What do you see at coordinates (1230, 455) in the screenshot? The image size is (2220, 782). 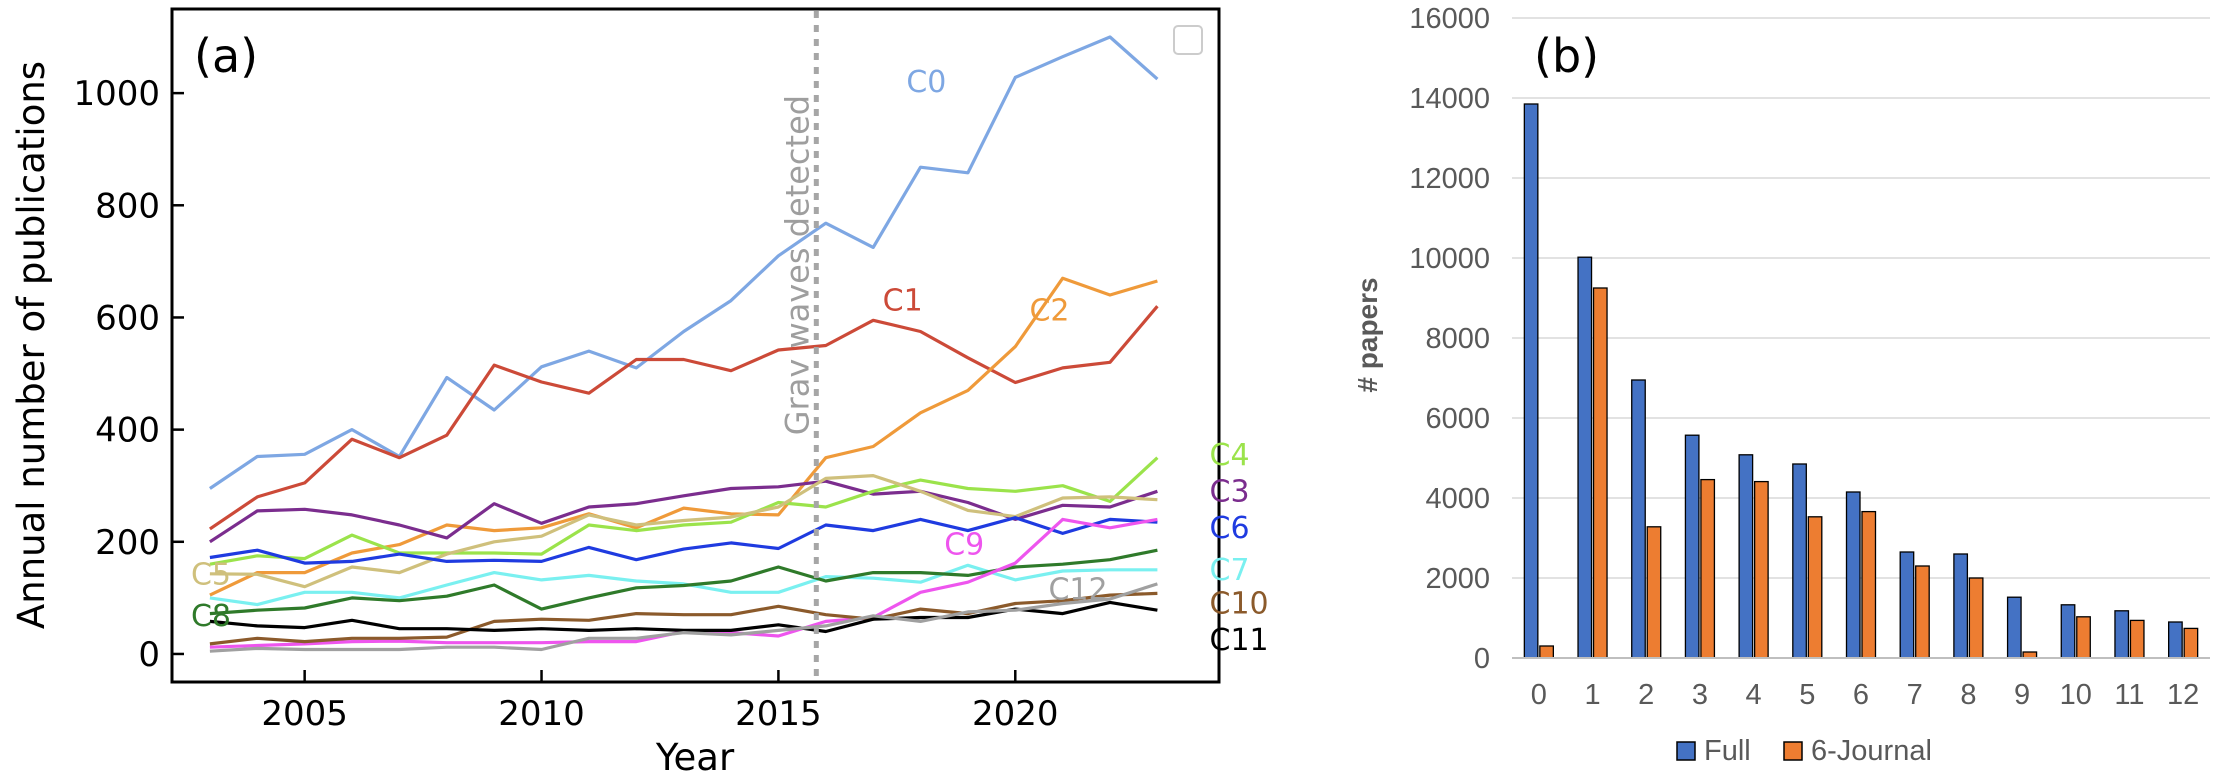 I see `series-label-c4: C4` at bounding box center [1230, 455].